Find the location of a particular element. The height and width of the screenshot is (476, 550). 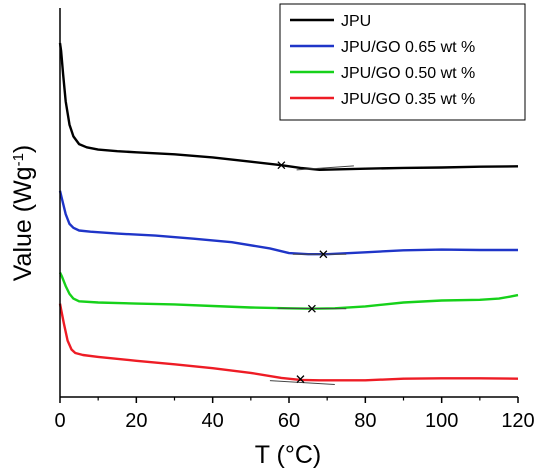

x-tick-label: 40 is located at coordinates (213, 421).